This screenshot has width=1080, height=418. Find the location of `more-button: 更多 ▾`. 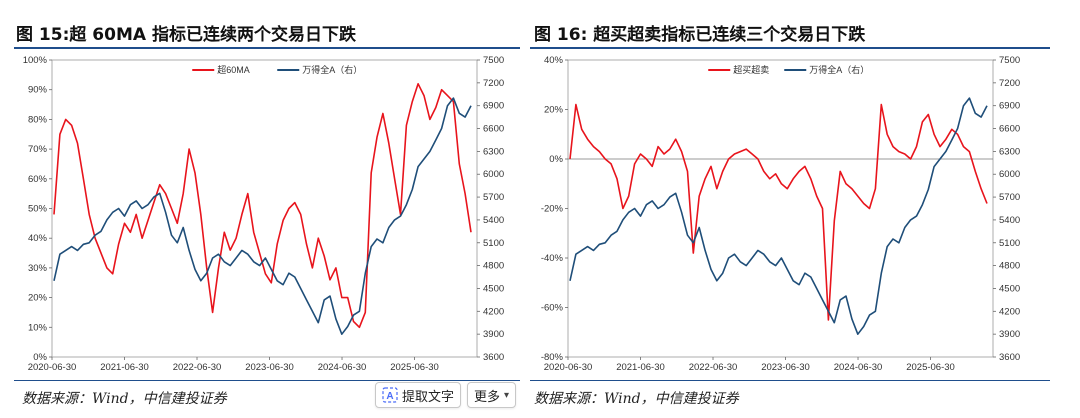

more-button: 更多 ▾ is located at coordinates (492, 395).